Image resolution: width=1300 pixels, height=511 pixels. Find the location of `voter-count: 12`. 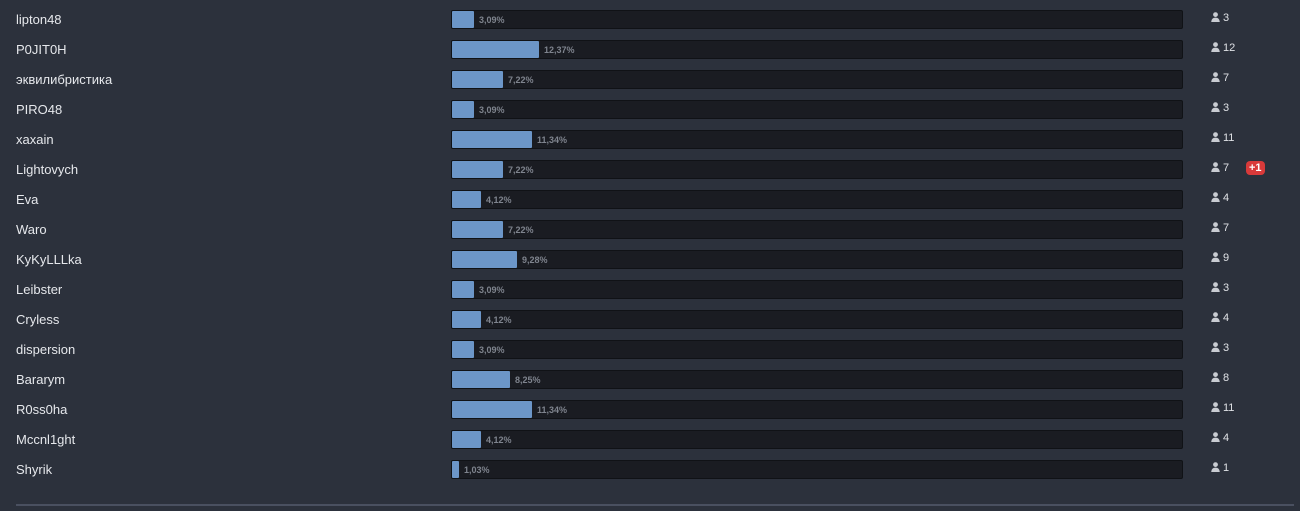

voter-count: 12 is located at coordinates (1223, 48).